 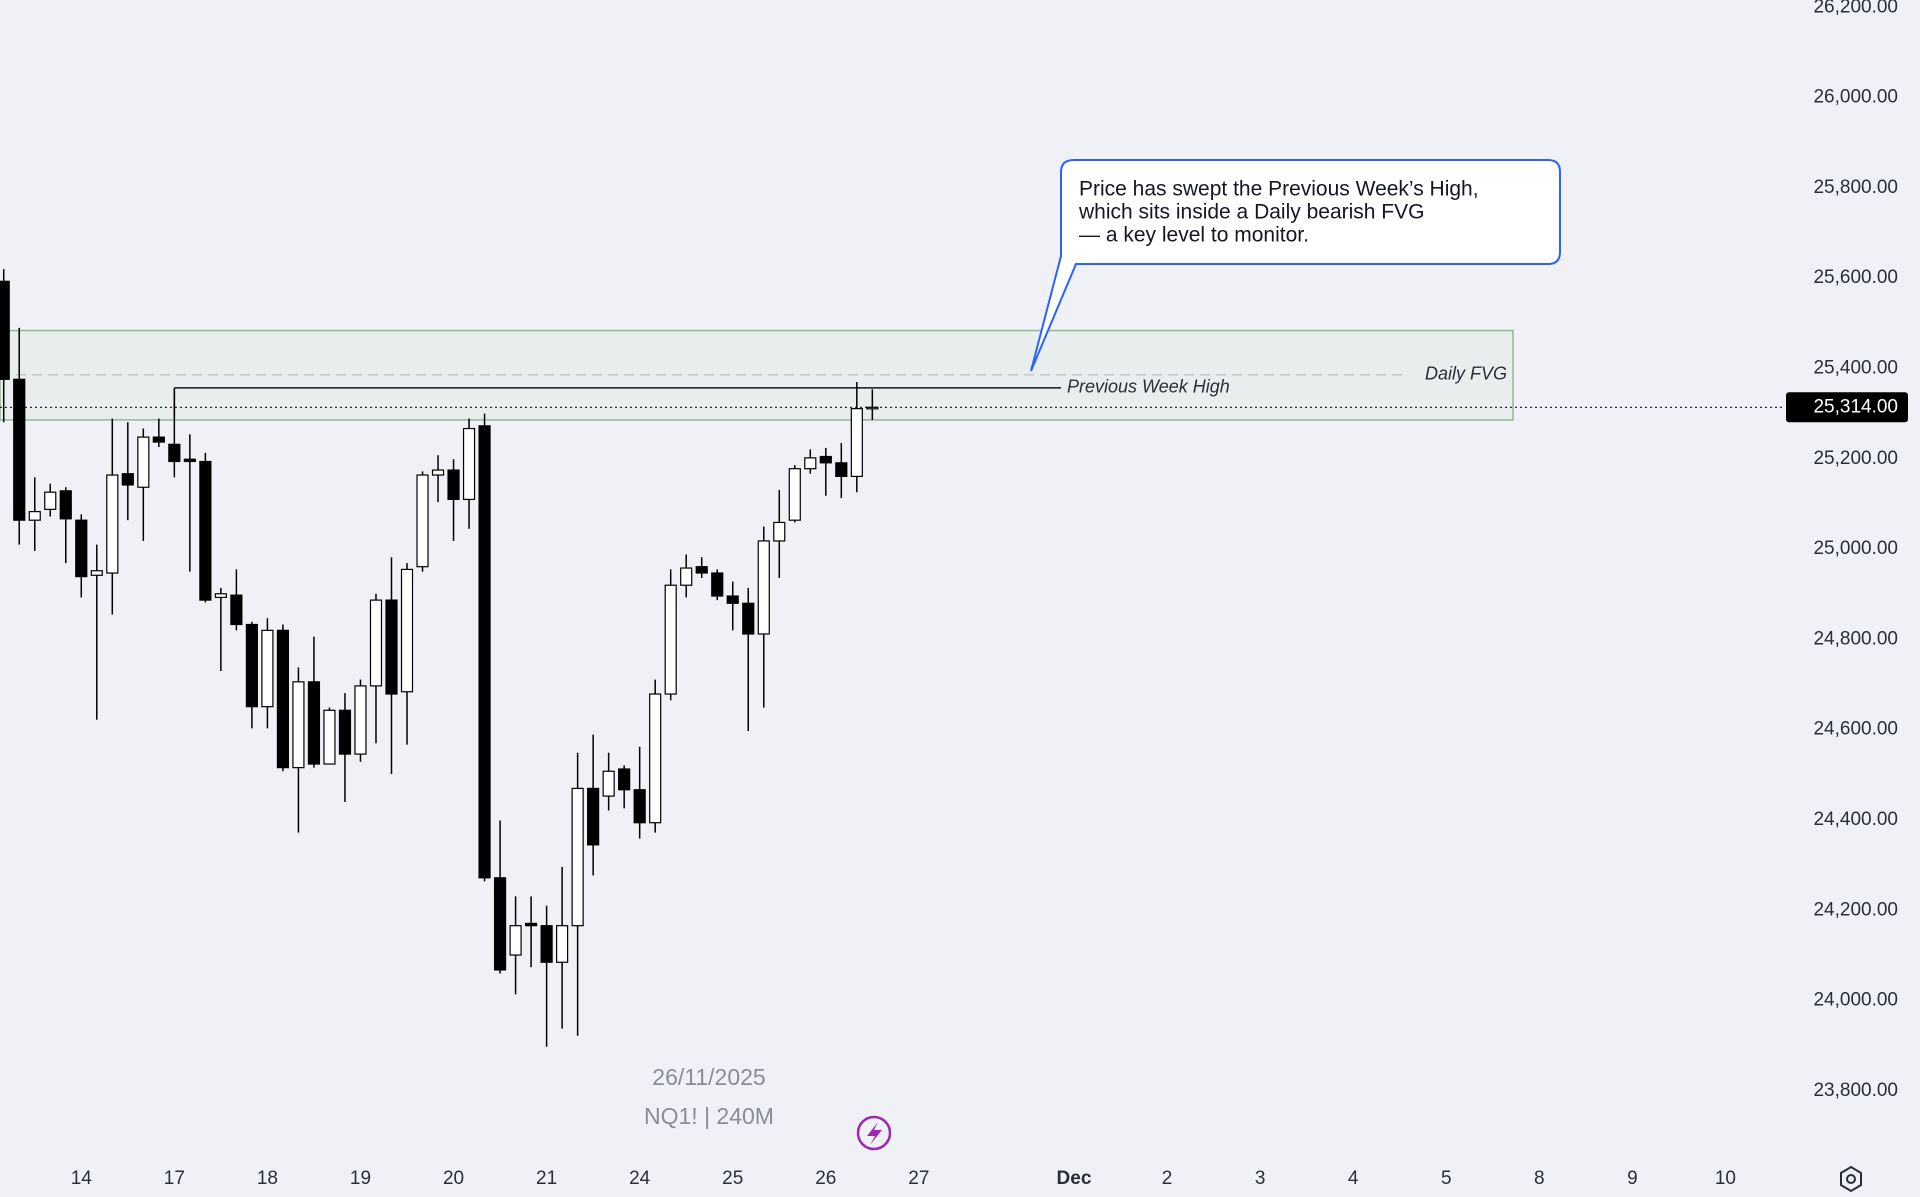 I want to click on symbol-watermark: NQ1! | 240M, so click(x=709, y=1116).